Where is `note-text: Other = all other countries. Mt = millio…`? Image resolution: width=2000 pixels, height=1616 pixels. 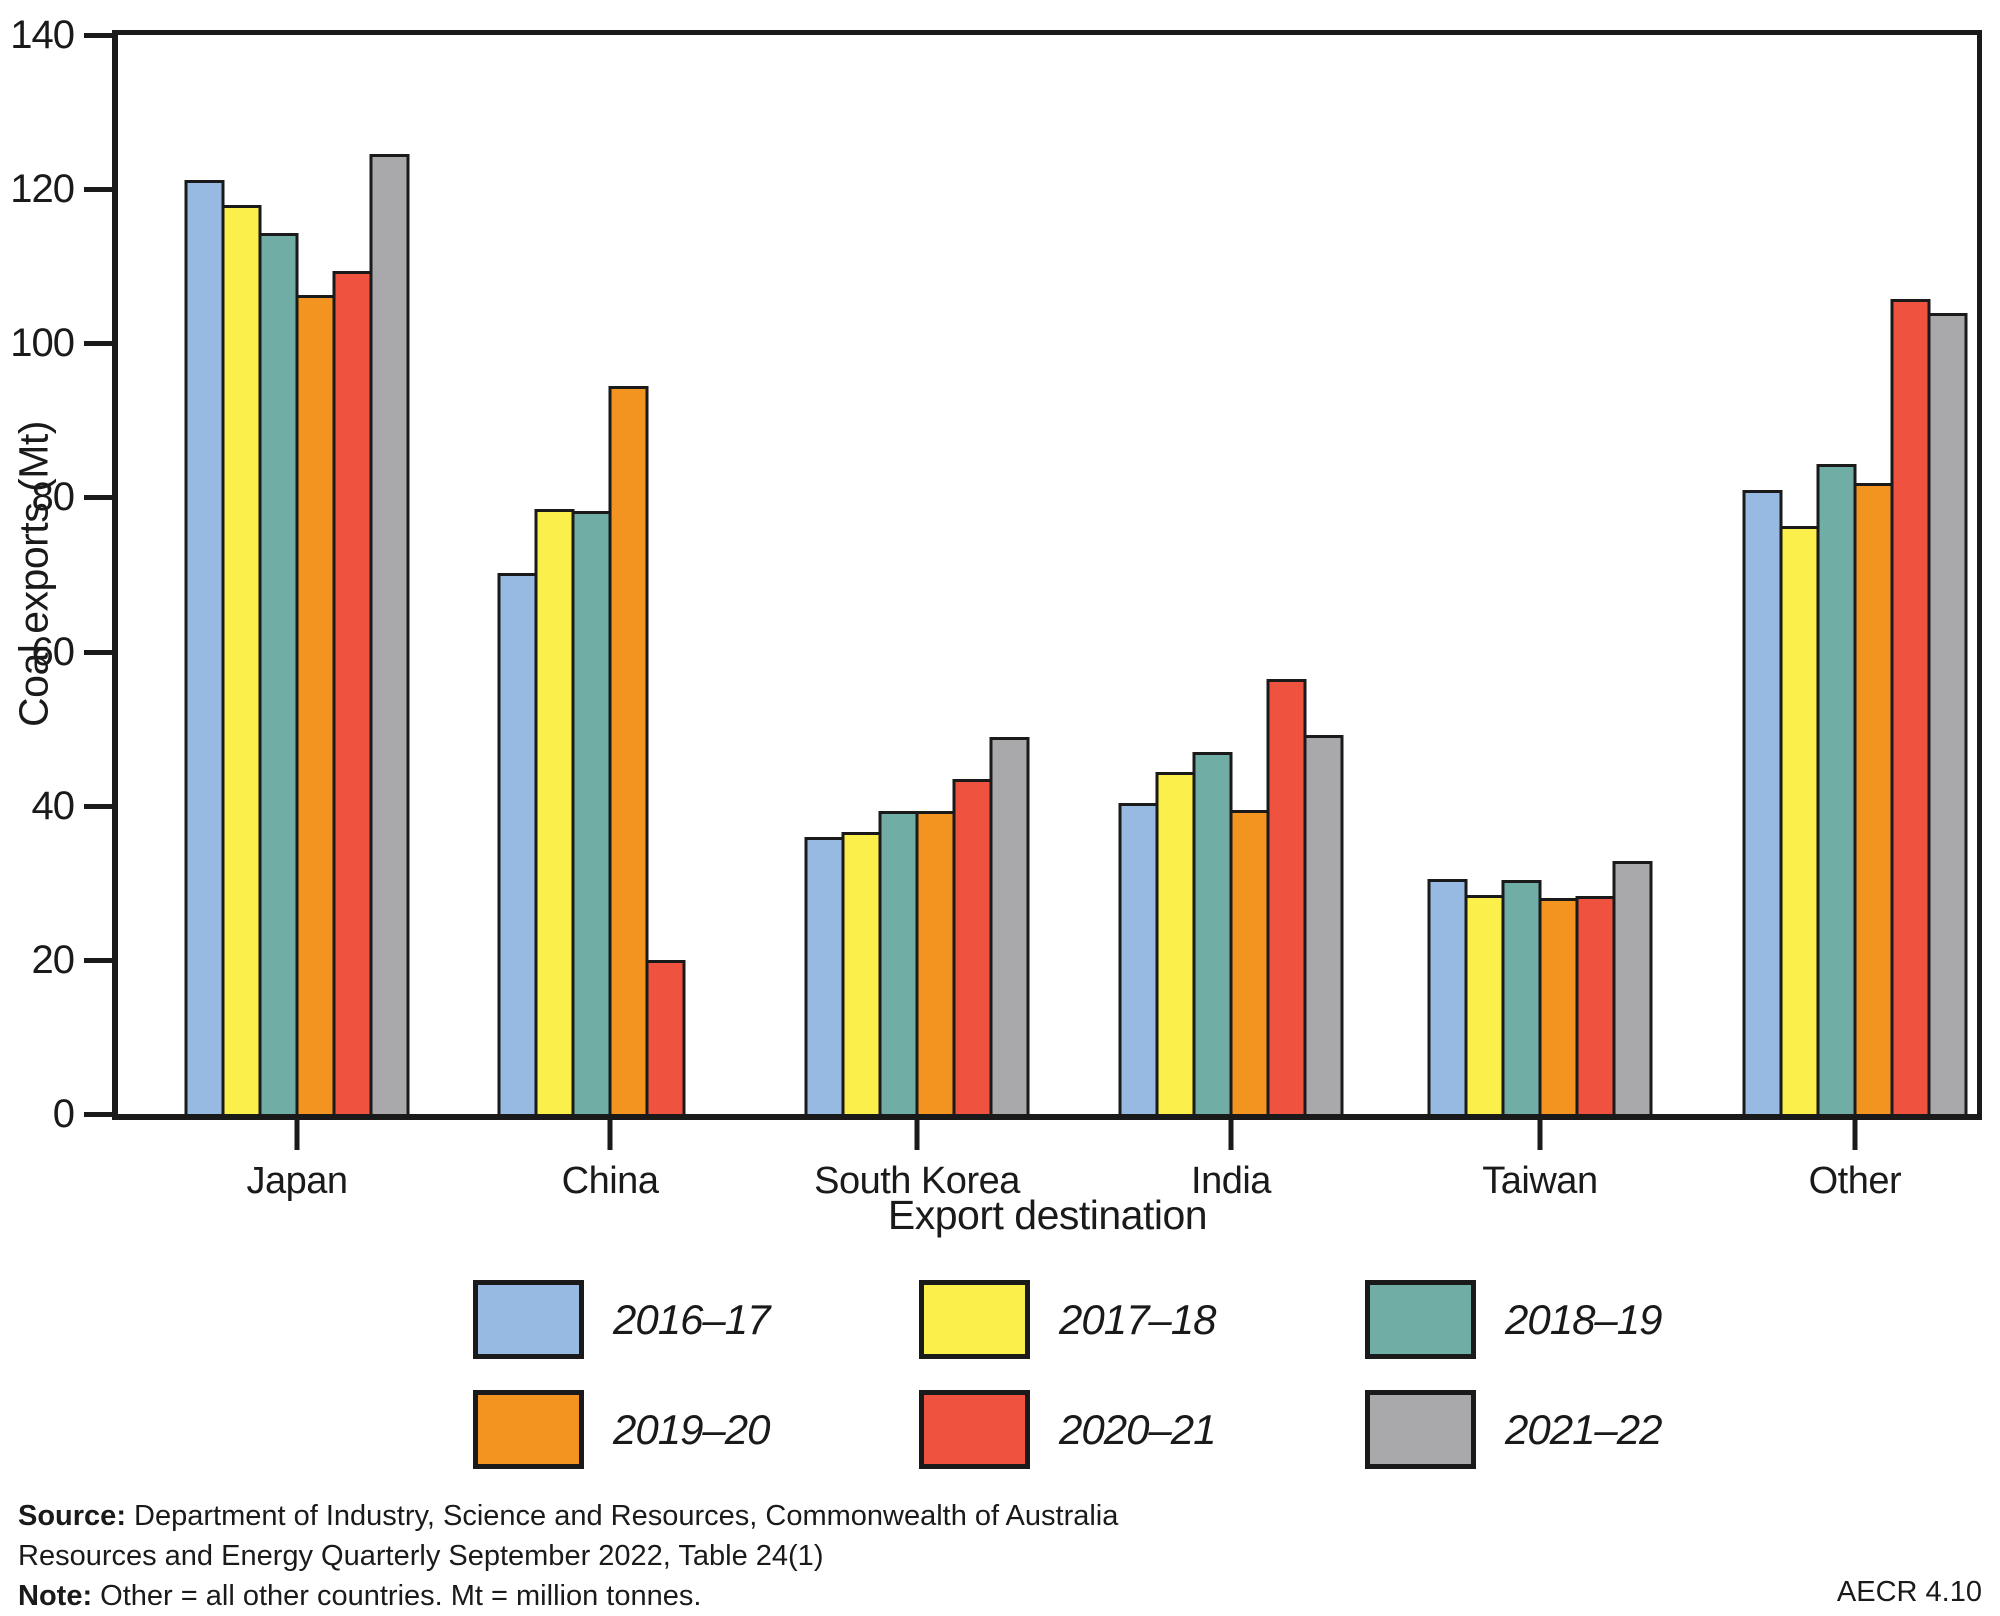 note-text: Other = all other countries. Mt = millio… is located at coordinates (397, 1596).